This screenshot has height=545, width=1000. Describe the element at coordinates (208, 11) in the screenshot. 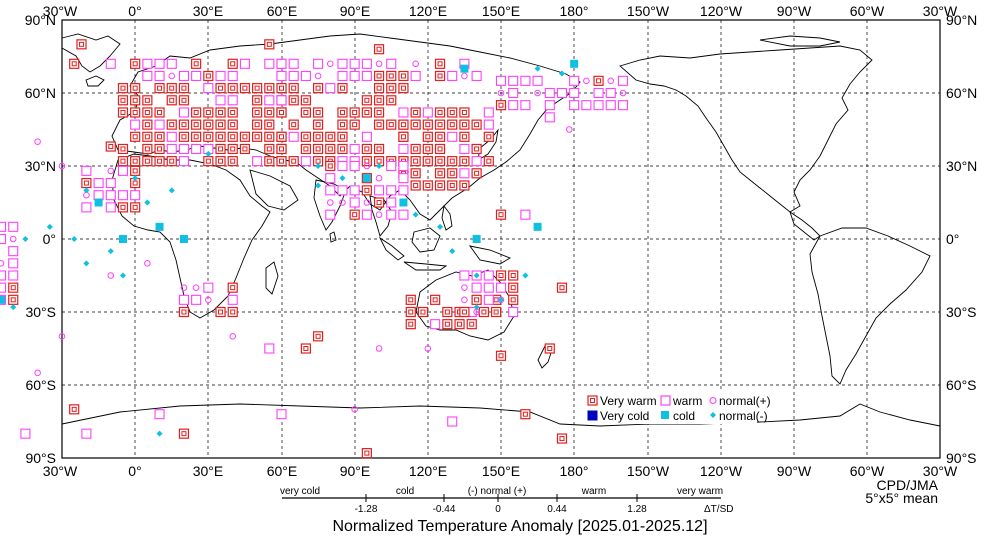

I see `top-label: 30°E` at that location.